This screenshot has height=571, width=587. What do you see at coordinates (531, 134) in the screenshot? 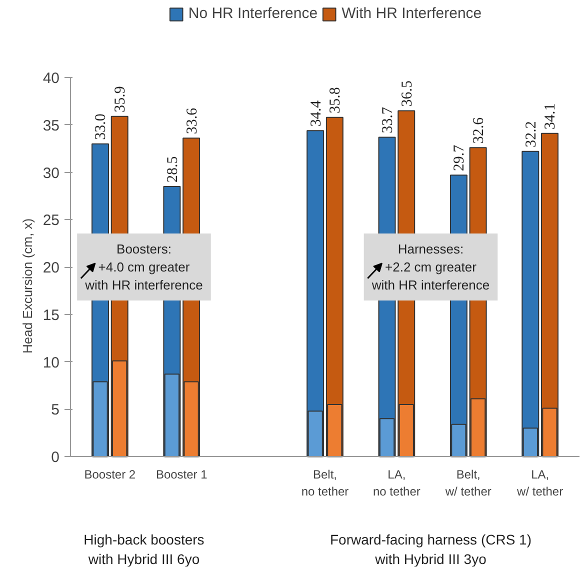
I see `text: 32.2` at bounding box center [531, 134].